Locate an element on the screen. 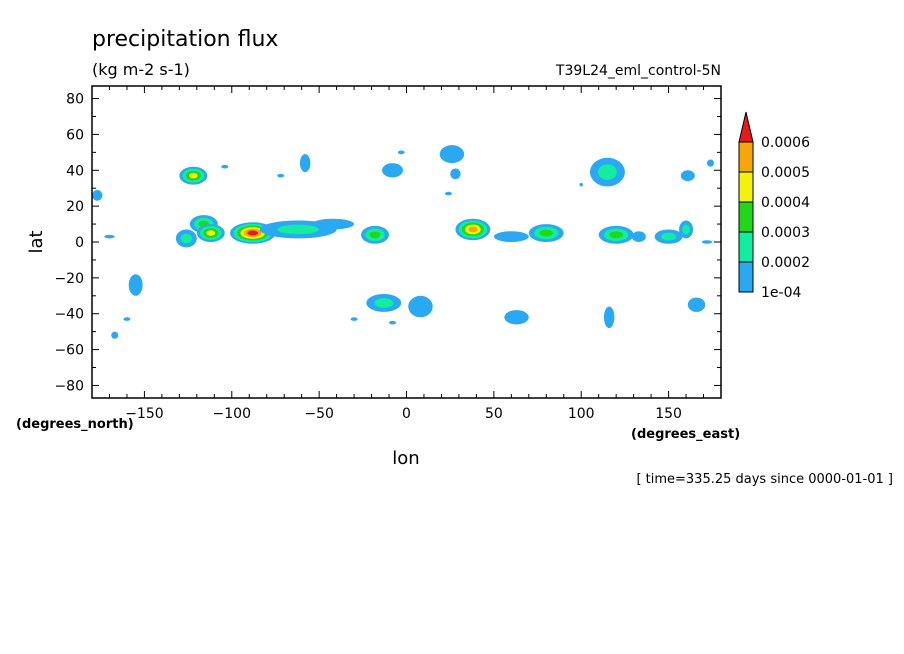 The height and width of the screenshot is (654, 904). y-tick-label: −20 is located at coordinates (69, 279).